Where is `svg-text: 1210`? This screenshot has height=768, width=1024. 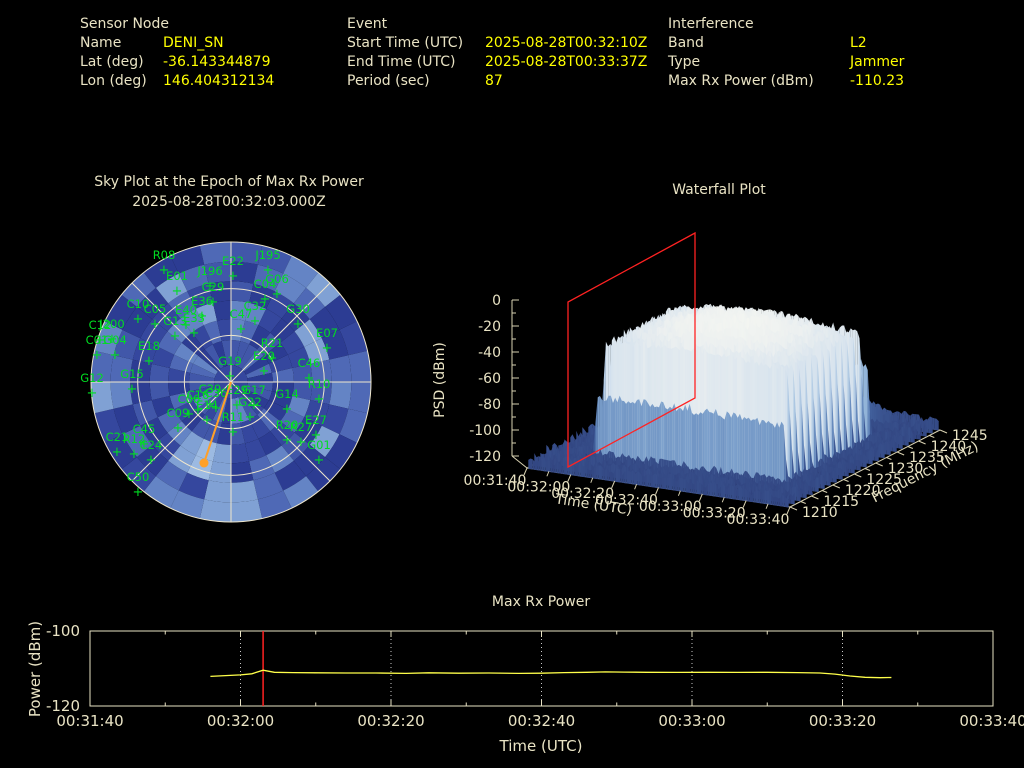 svg-text: 1210 is located at coordinates (820, 513).